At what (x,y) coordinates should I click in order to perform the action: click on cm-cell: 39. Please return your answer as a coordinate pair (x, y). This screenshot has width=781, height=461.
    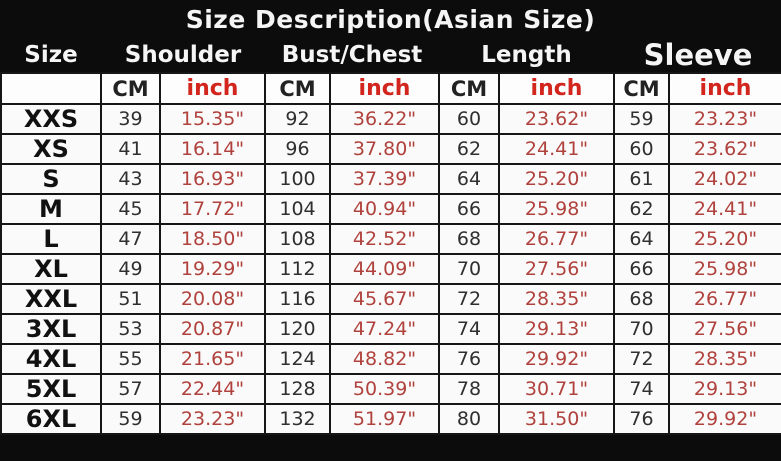
    Looking at the image, I should click on (130, 119).